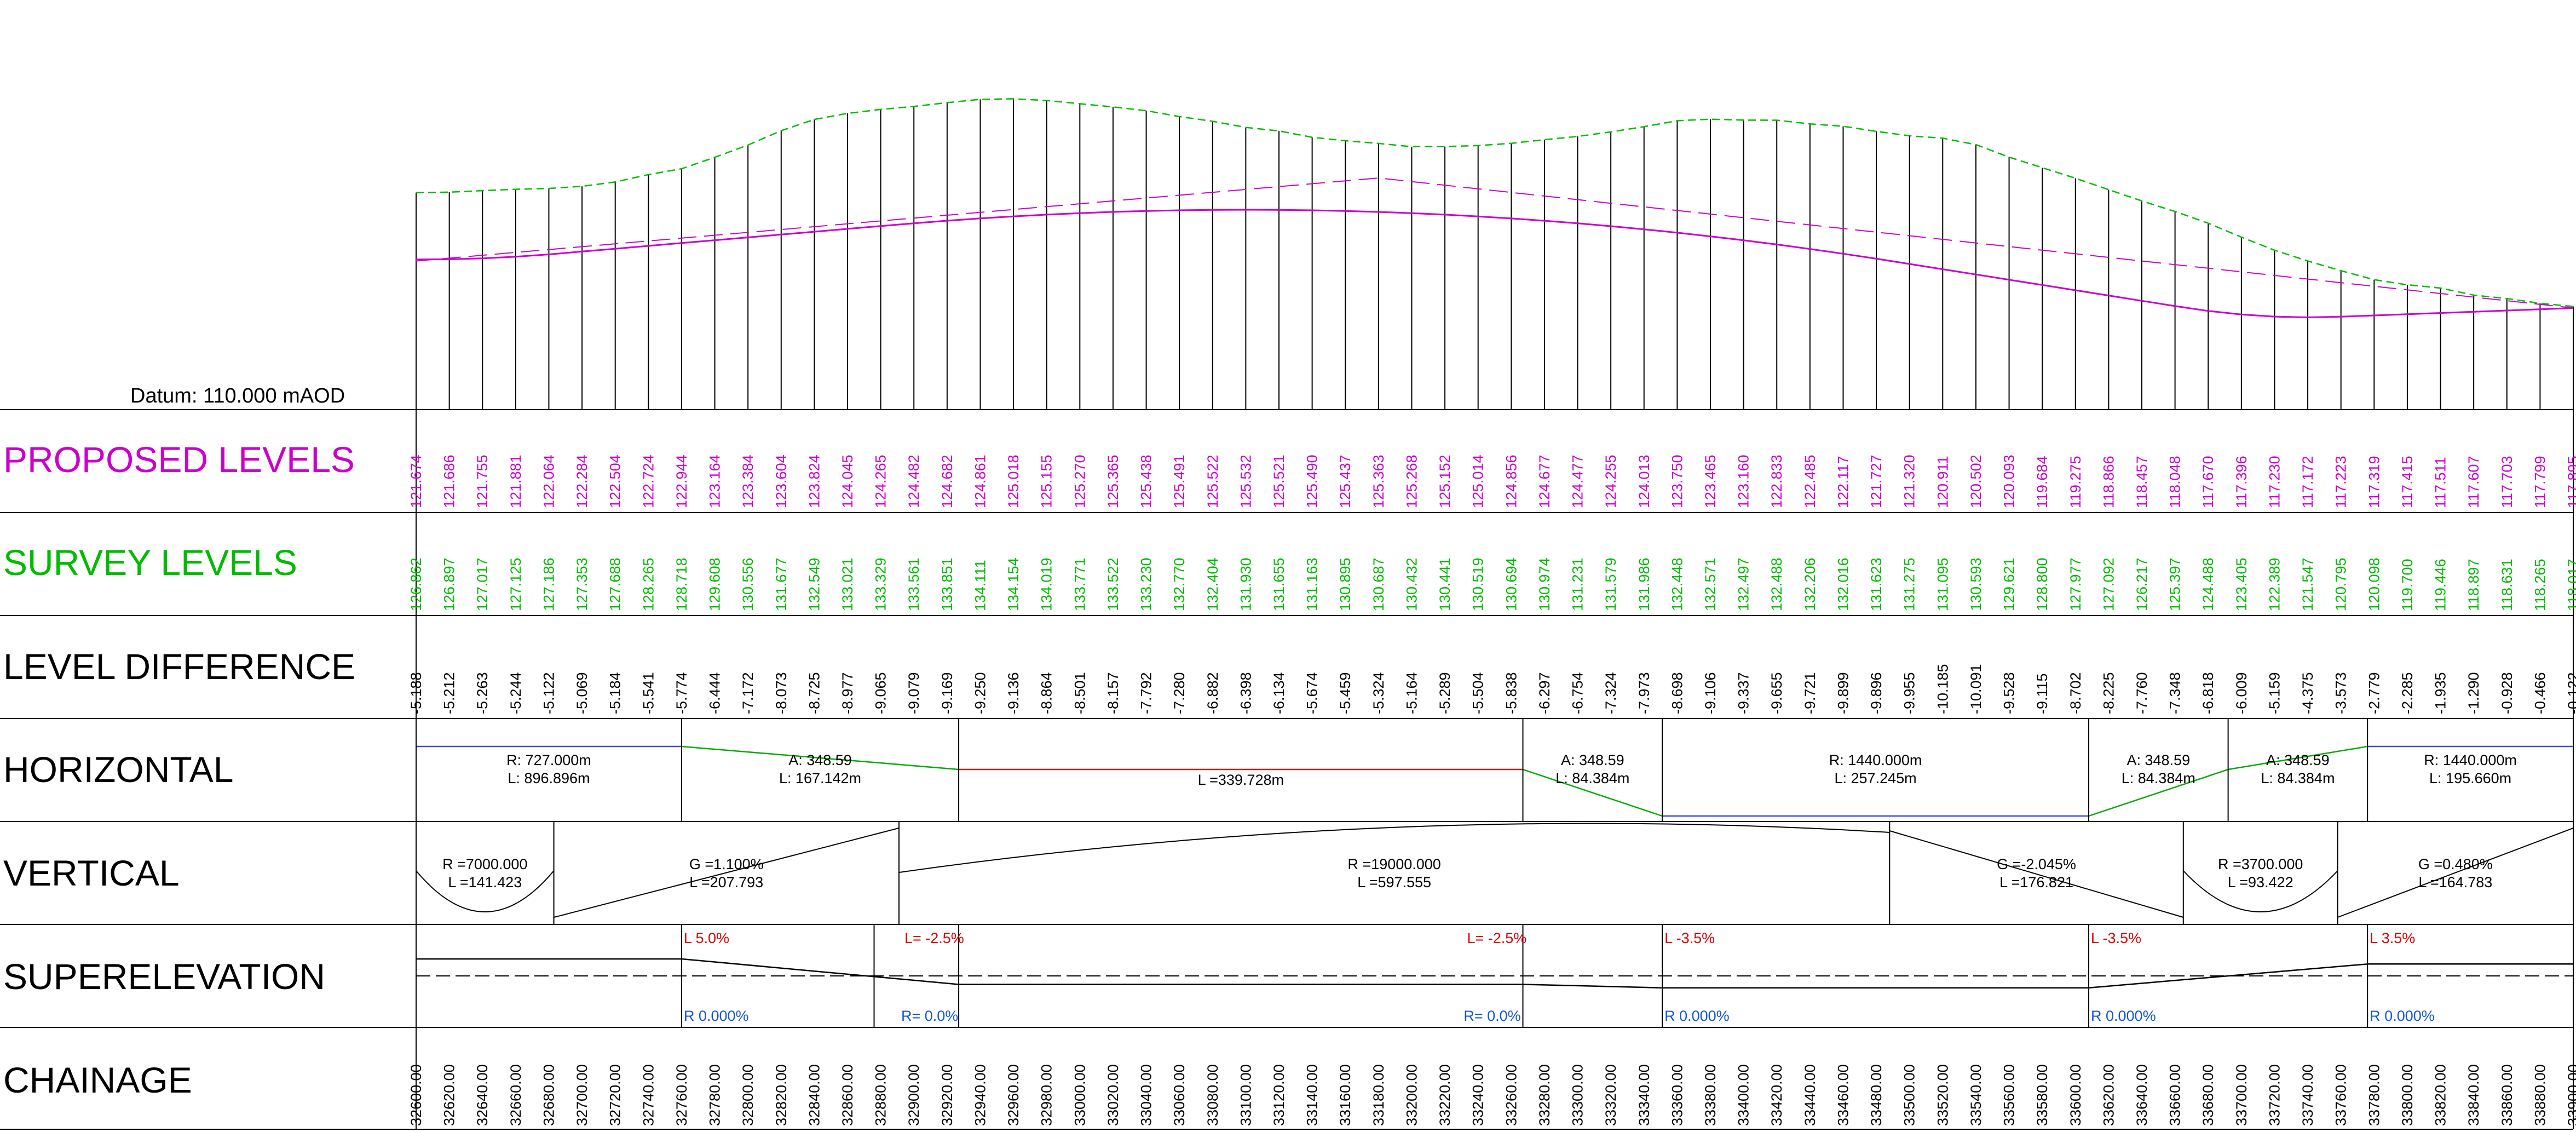  I want to click on chainage-value: 33420.00, so click(1776, 1095).